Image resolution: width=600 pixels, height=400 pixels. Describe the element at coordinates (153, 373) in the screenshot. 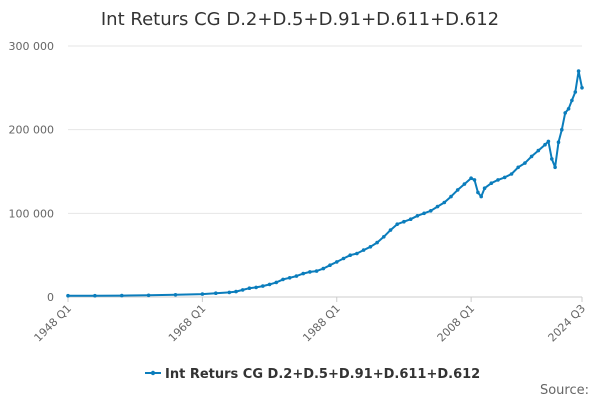

I see `legend-swatch-marker` at that location.